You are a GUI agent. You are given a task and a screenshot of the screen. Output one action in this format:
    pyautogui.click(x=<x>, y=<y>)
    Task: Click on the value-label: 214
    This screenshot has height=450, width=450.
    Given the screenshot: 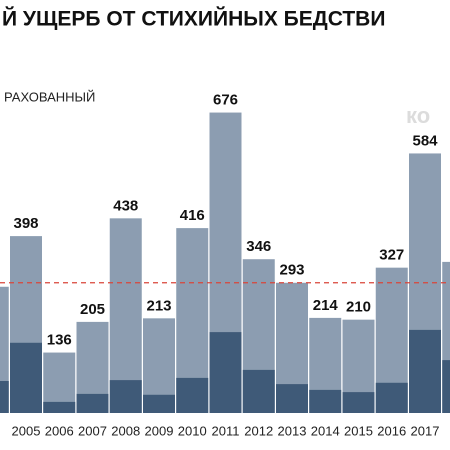 What is the action you would take?
    pyautogui.click(x=326, y=305)
    